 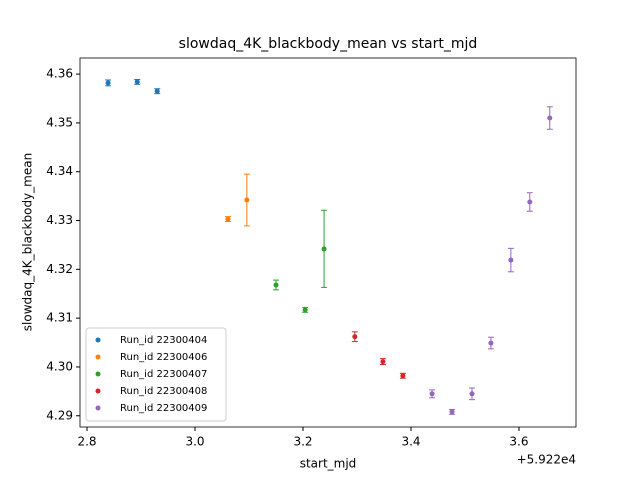 I want to click on y-tick-label: 4.30, so click(x=59, y=366).